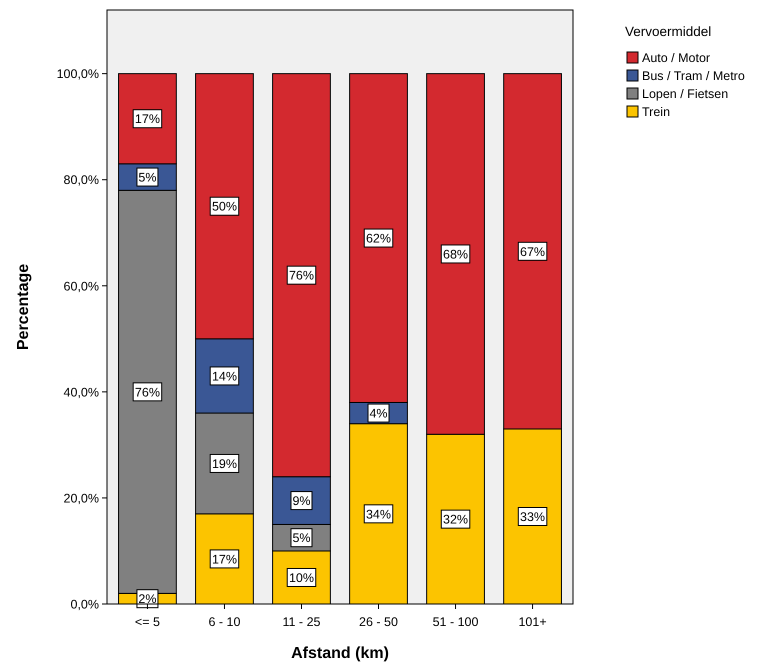 Image resolution: width=766 pixels, height=664 pixels. What do you see at coordinates (81, 286) in the screenshot?
I see `y-tick-label: 60,0%` at bounding box center [81, 286].